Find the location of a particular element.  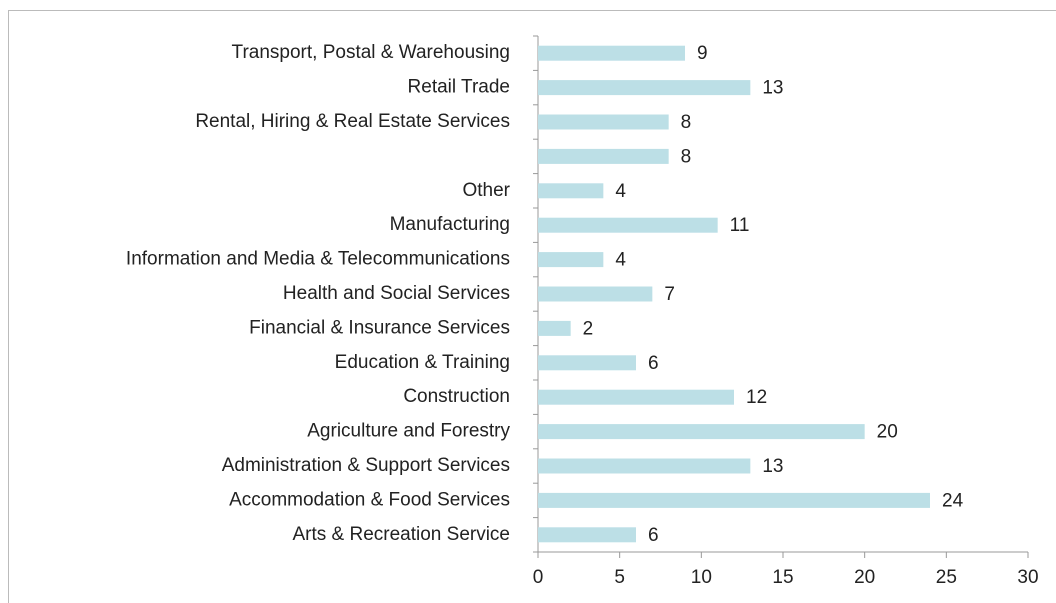

data-label: 7 is located at coordinates (669, 294).